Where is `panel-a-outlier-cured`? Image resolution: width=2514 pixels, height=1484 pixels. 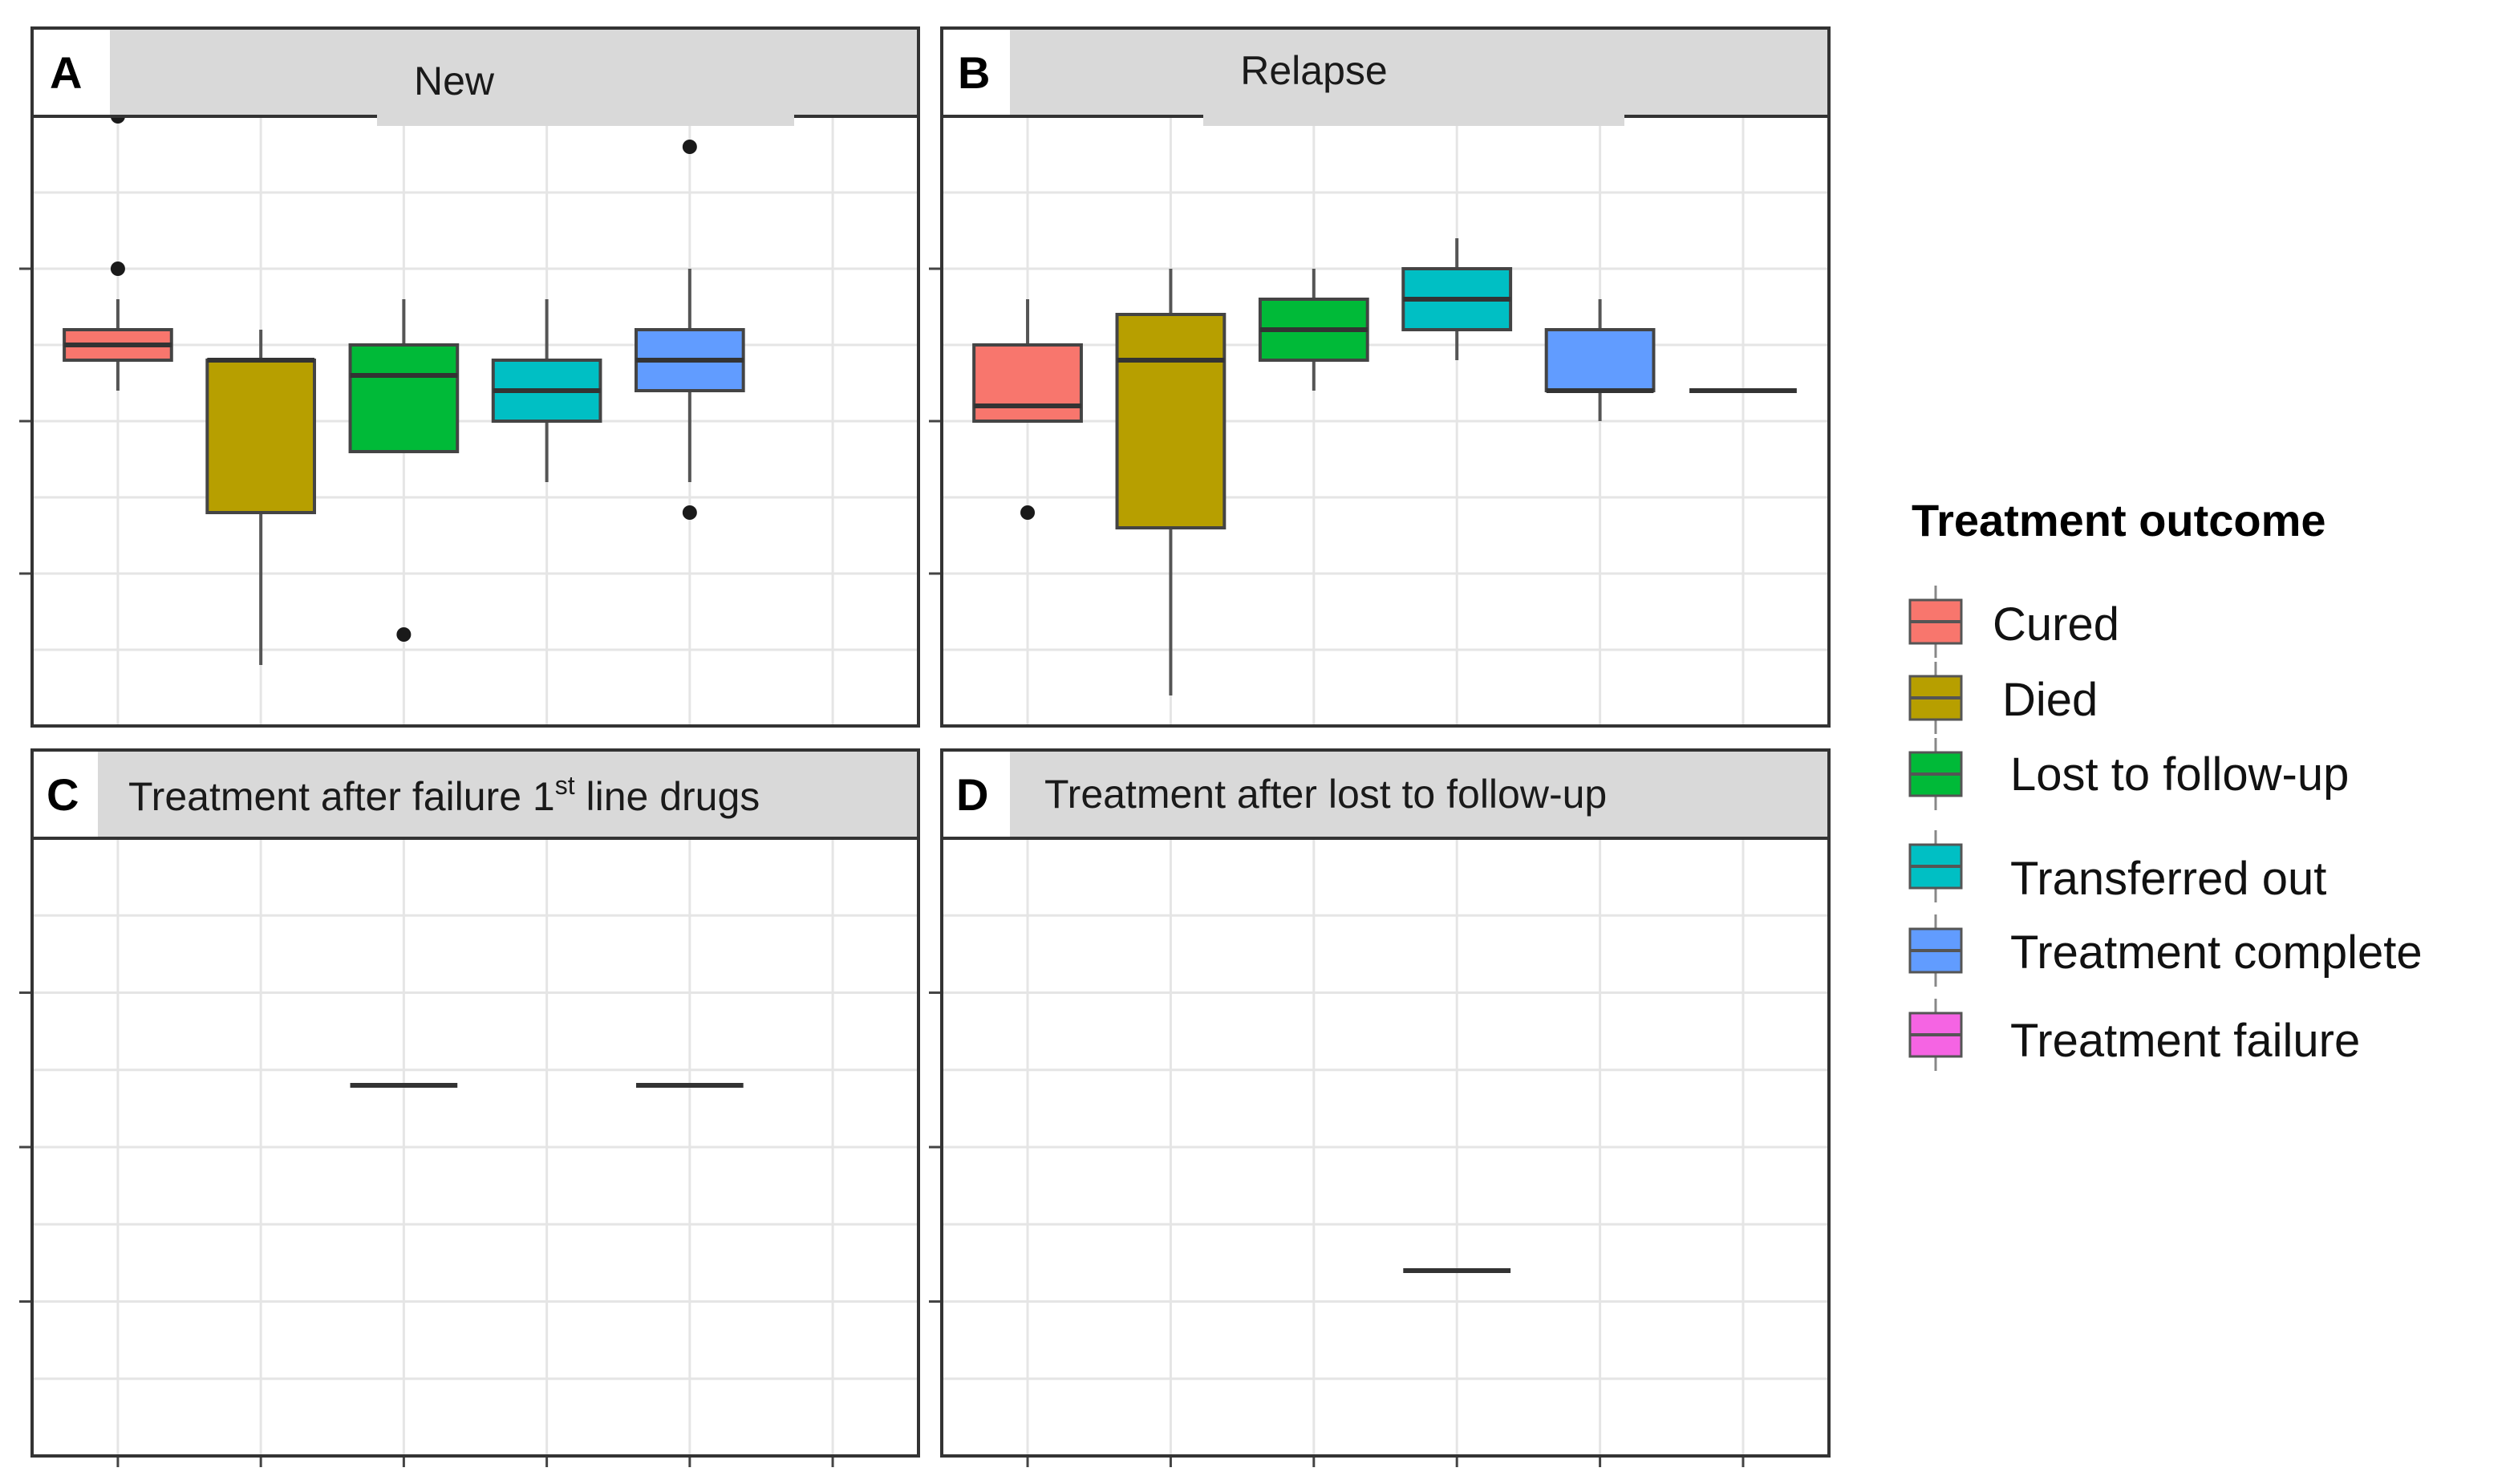 panel-a-outlier-cured is located at coordinates (118, 269).